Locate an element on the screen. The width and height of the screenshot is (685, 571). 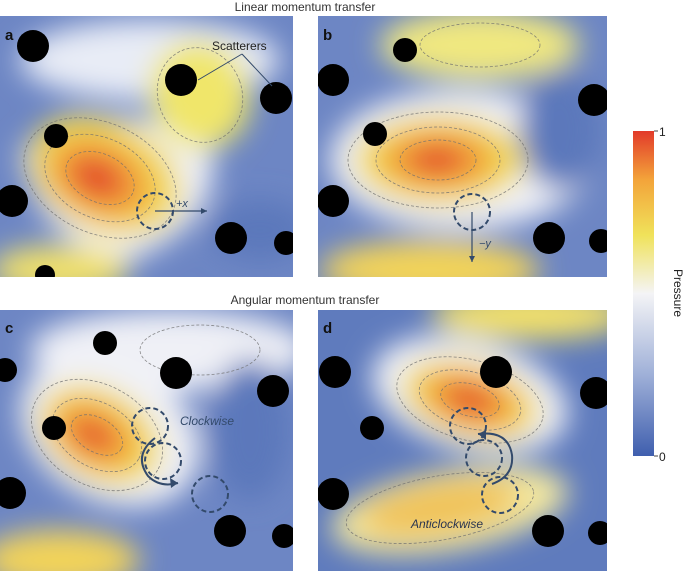
panel-label-b: b is located at coordinates (327, 35).